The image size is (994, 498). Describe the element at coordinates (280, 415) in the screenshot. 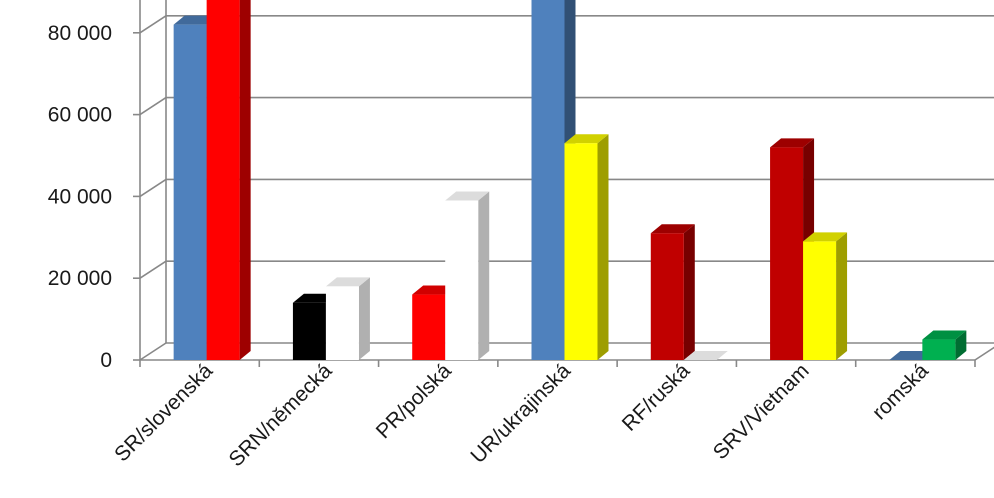

I see `x-tick-label: SRN/německá` at that location.